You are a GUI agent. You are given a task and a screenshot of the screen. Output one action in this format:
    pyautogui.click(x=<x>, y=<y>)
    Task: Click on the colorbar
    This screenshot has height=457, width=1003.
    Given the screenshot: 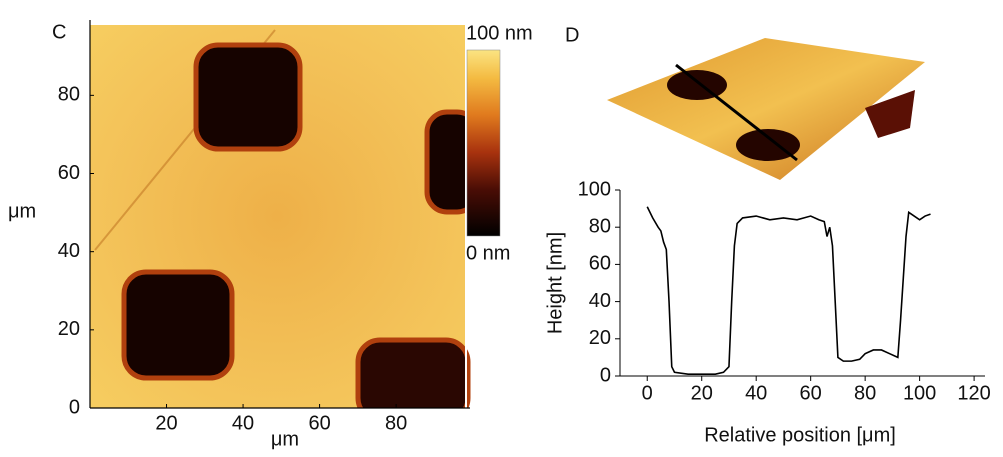 What is the action you would take?
    pyautogui.click(x=483, y=143)
    